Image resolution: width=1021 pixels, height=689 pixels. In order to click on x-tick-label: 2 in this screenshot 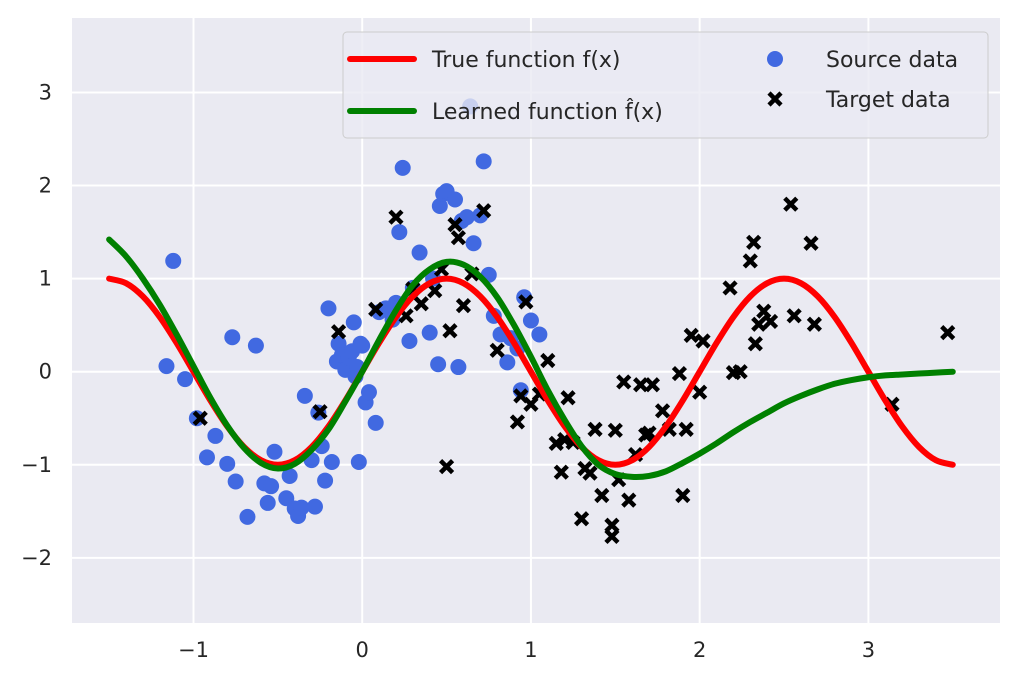, I will do `click(699, 650)`.